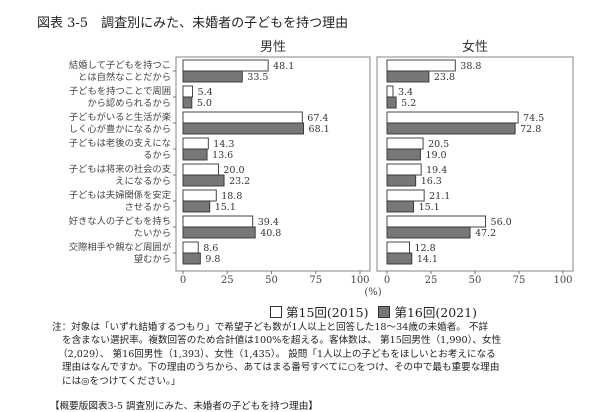 The height and width of the screenshot is (412, 602). I want to click on bar-value-label: 9.8, so click(212, 259).